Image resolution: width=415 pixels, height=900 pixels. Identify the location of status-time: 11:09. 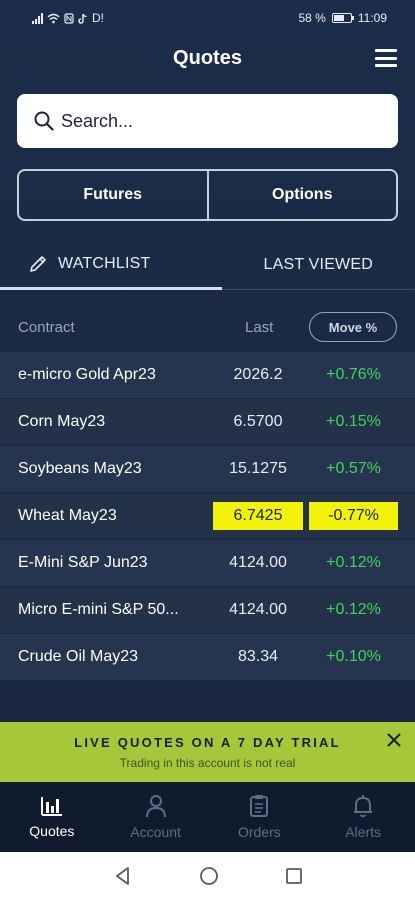
(372, 18).